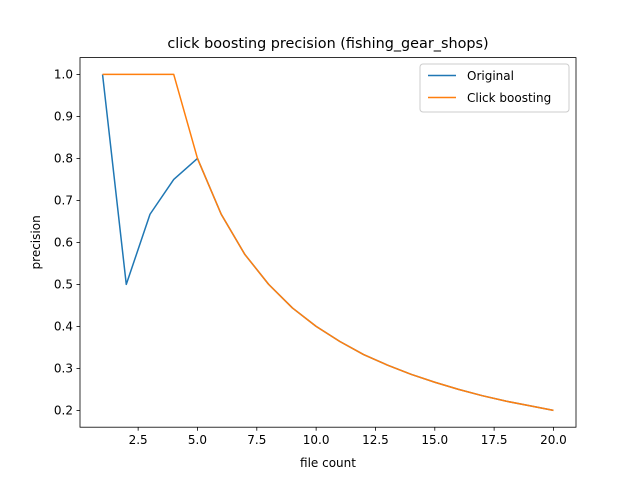 The width and height of the screenshot is (640, 480). I want to click on y-tick-label: 0.9, so click(63, 117).